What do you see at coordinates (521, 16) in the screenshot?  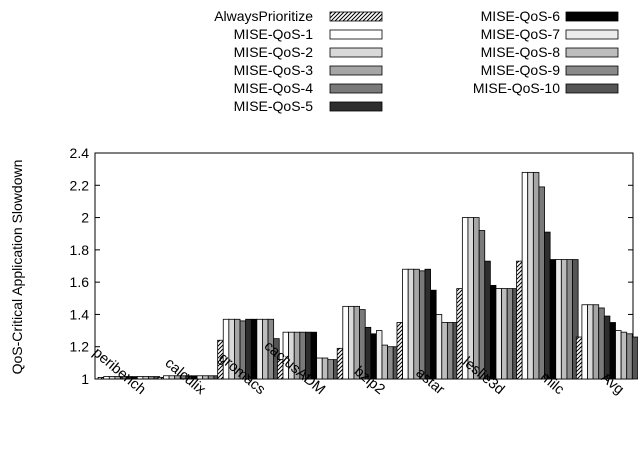 I see `legend-label: MISE-QoS-6` at bounding box center [521, 16].